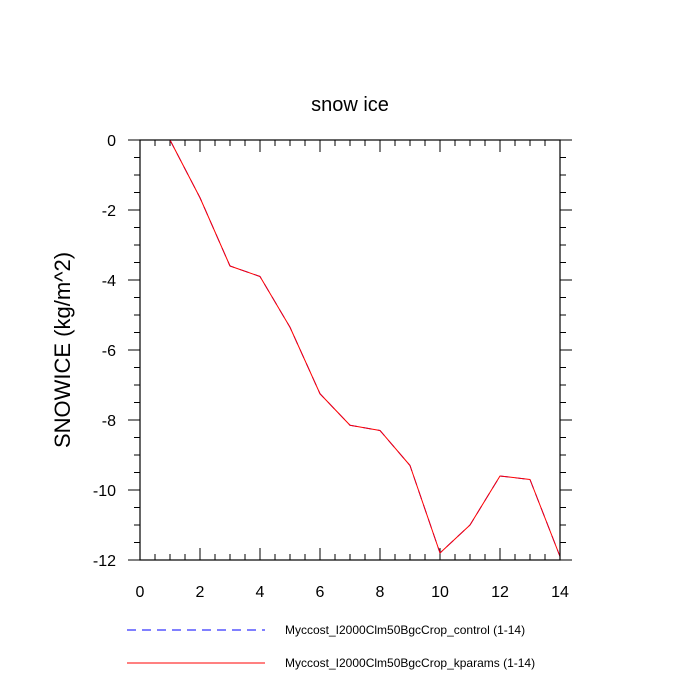 The image size is (700, 700). Describe the element at coordinates (440, 592) in the screenshot. I see `x-tick-label: 10` at that location.